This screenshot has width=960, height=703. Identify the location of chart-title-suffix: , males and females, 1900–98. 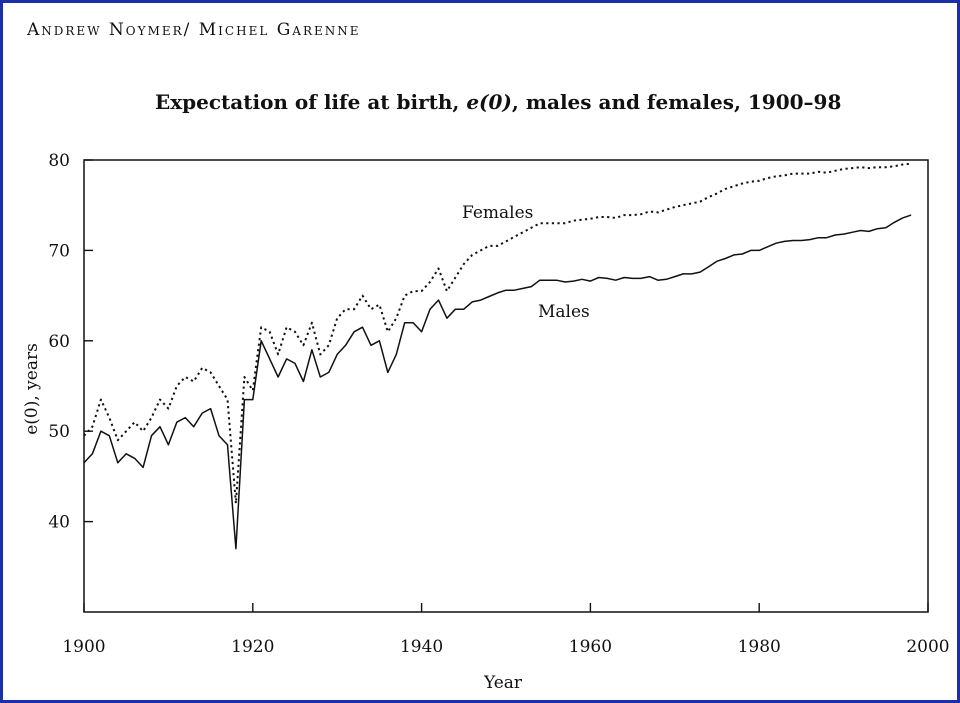
(676, 102).